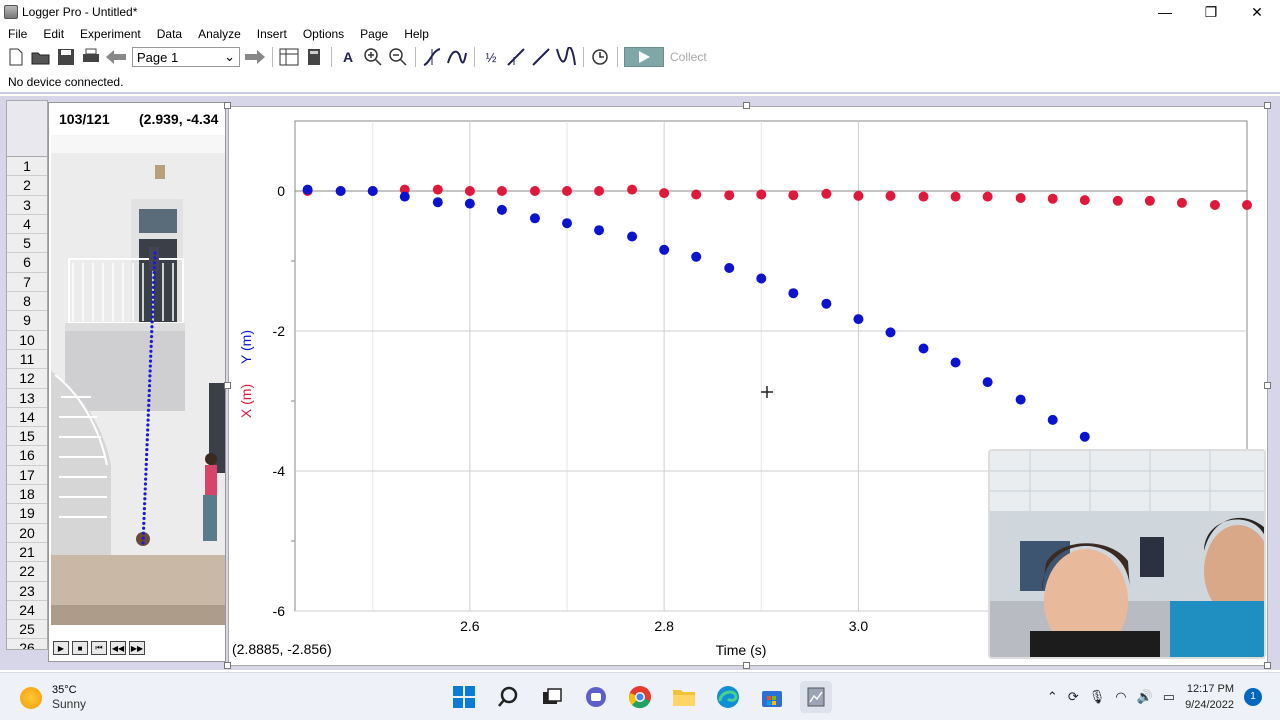  Describe the element at coordinates (27, 186) in the screenshot. I see `row-number: 2` at that location.